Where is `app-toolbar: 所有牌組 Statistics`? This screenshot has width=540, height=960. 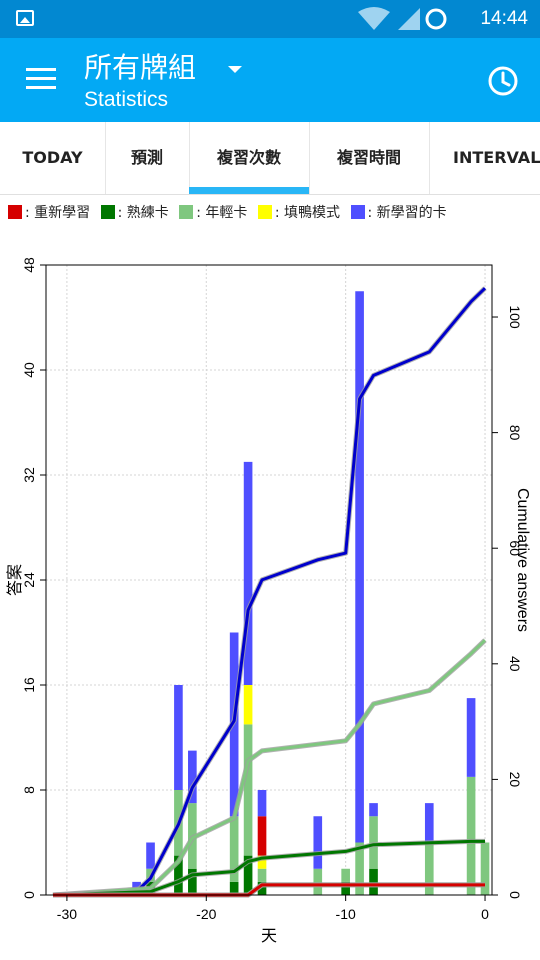 app-toolbar: 所有牌組 Statistics is located at coordinates (270, 80).